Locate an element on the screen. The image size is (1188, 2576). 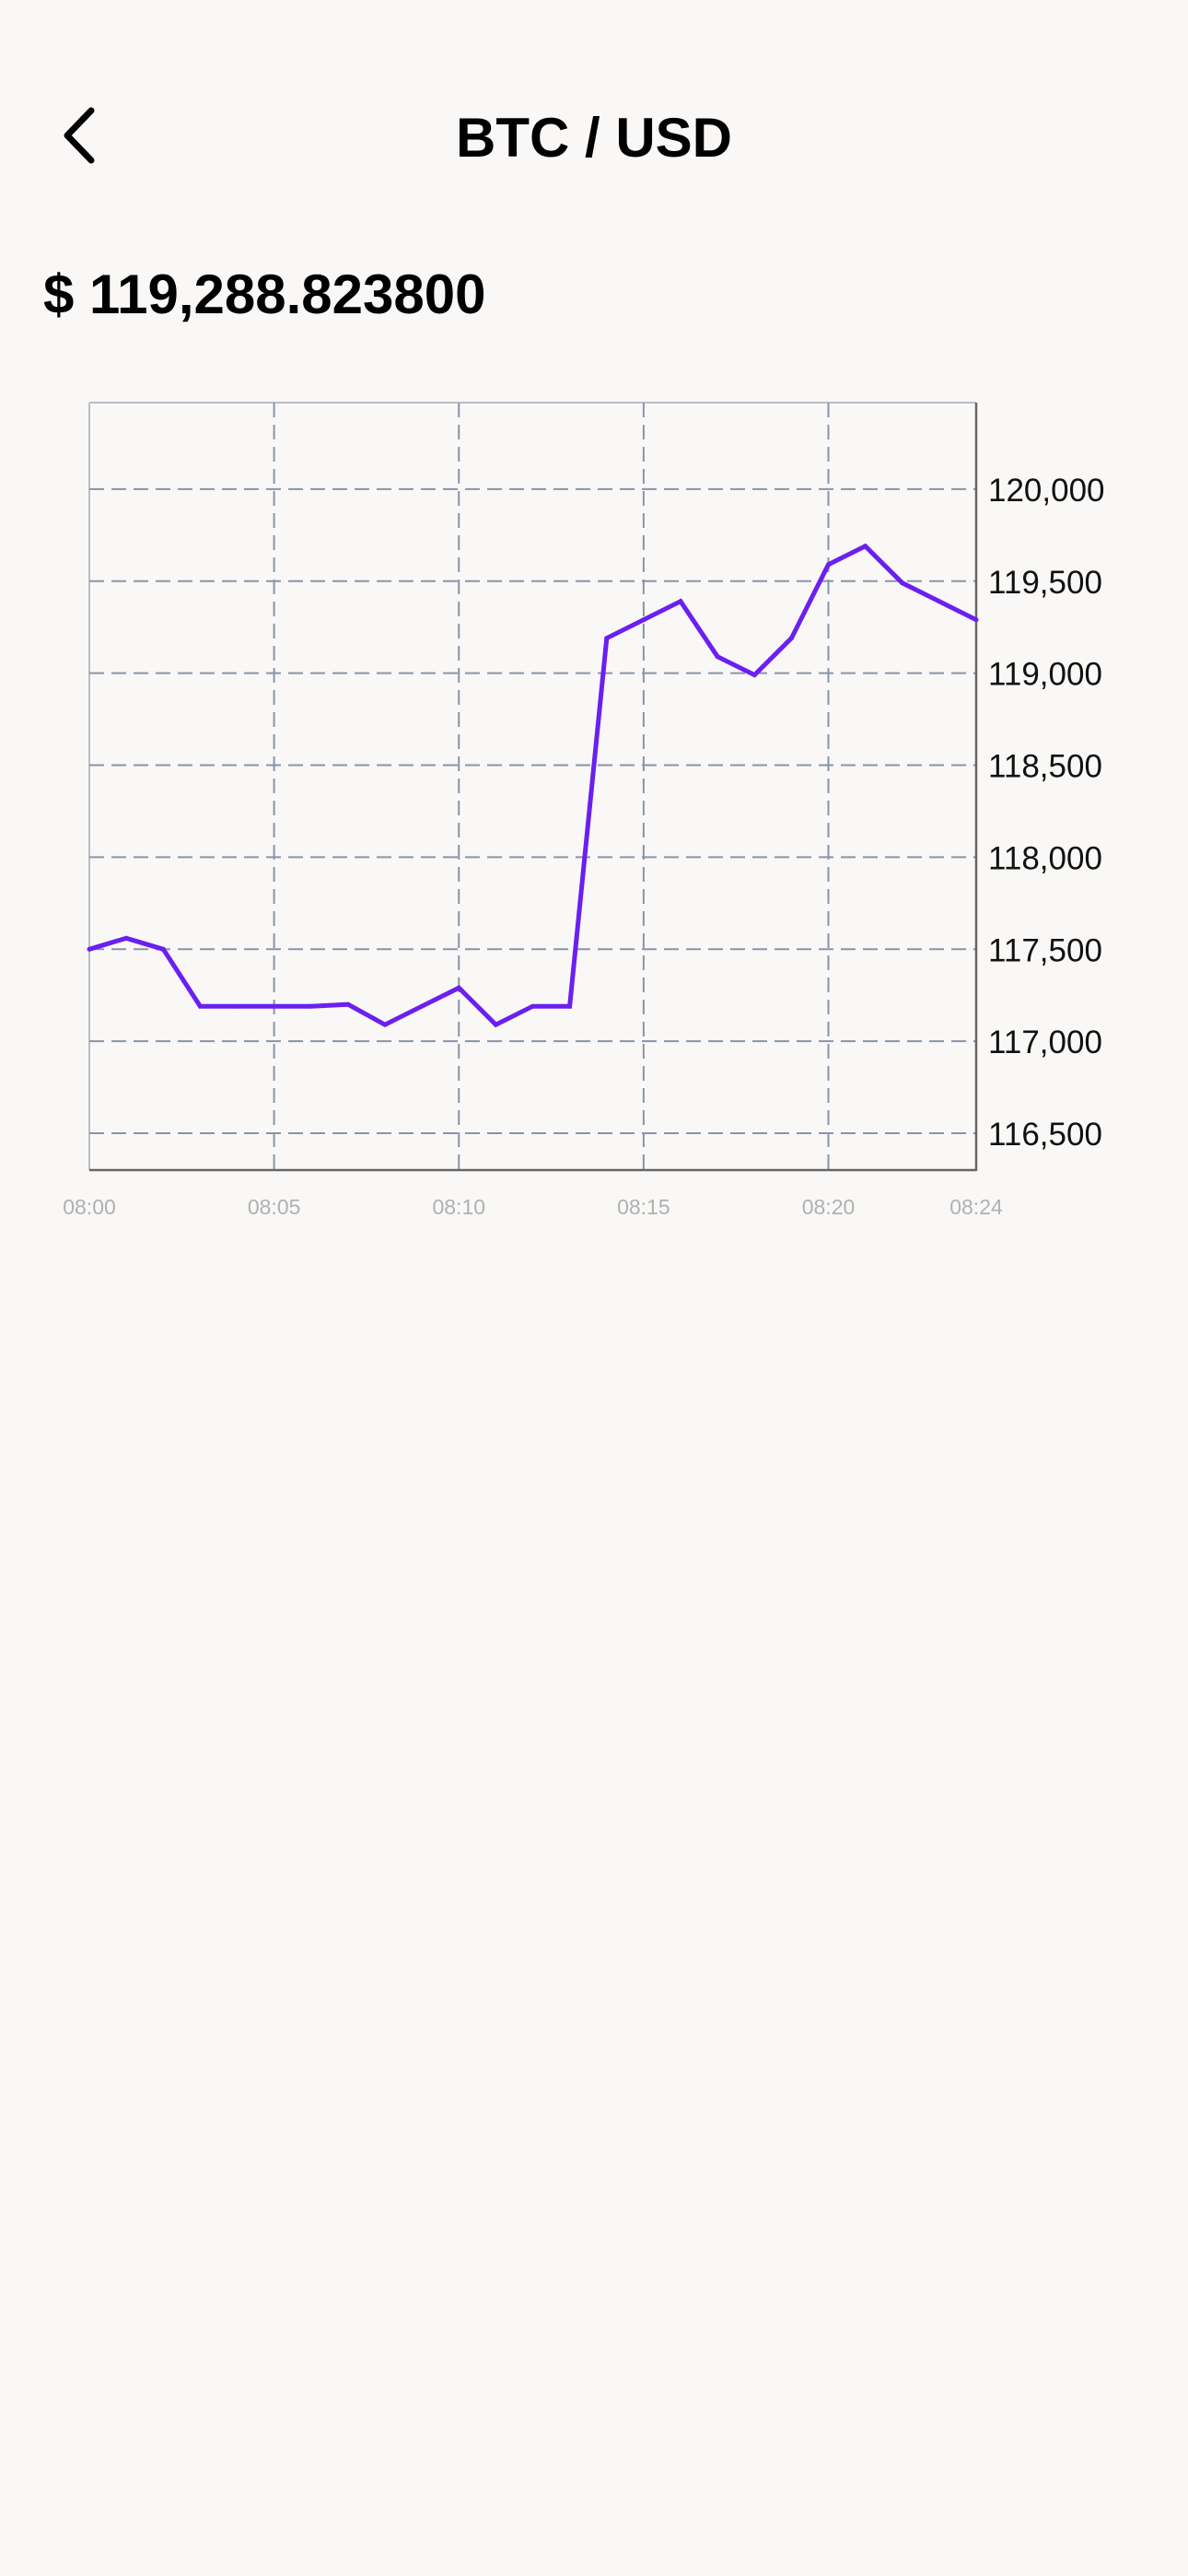
y-tick-label: 116,500 is located at coordinates (1045, 1135).